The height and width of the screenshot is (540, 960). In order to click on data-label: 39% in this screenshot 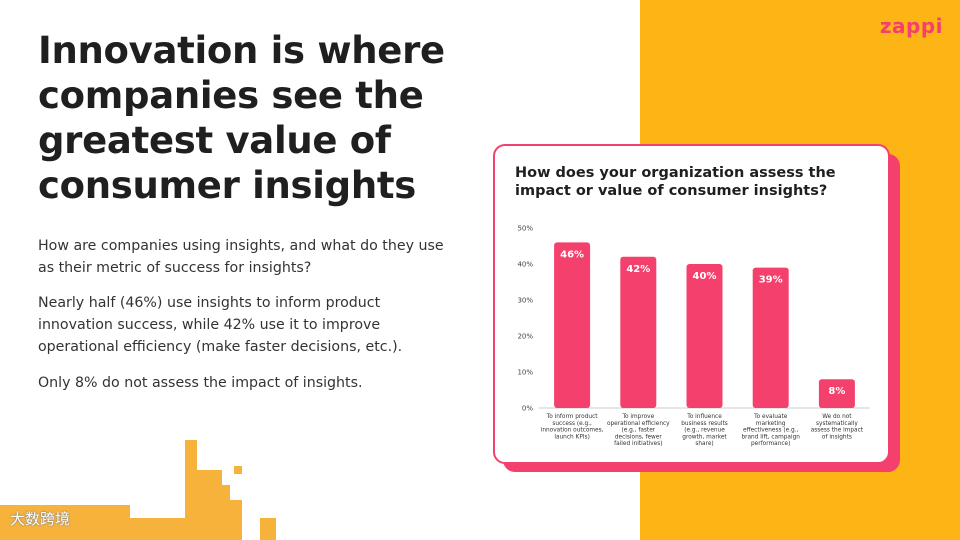, I will do `click(771, 280)`.